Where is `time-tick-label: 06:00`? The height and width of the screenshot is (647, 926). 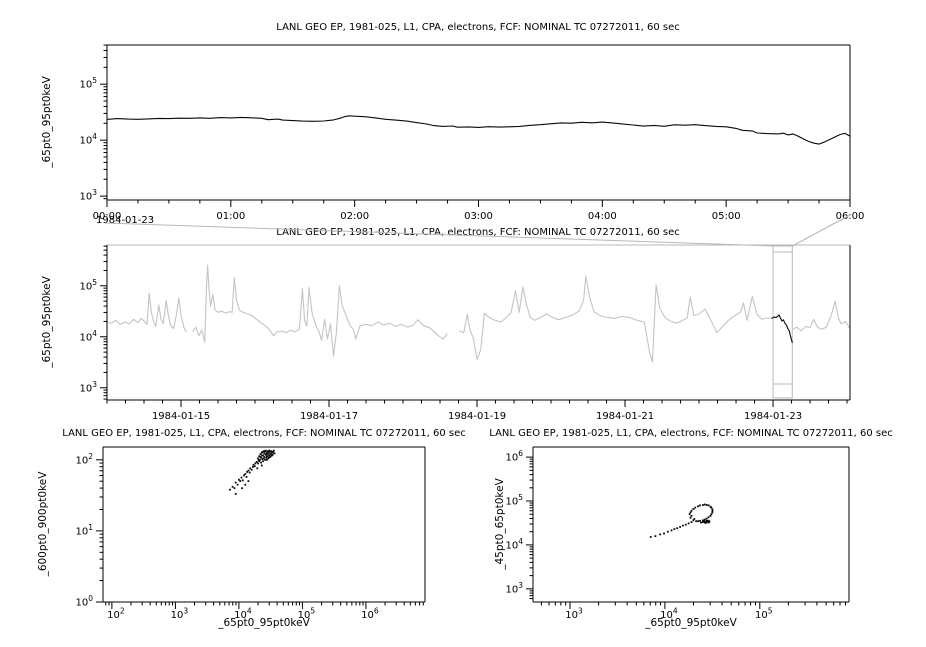 time-tick-label: 06:00 is located at coordinates (850, 216).